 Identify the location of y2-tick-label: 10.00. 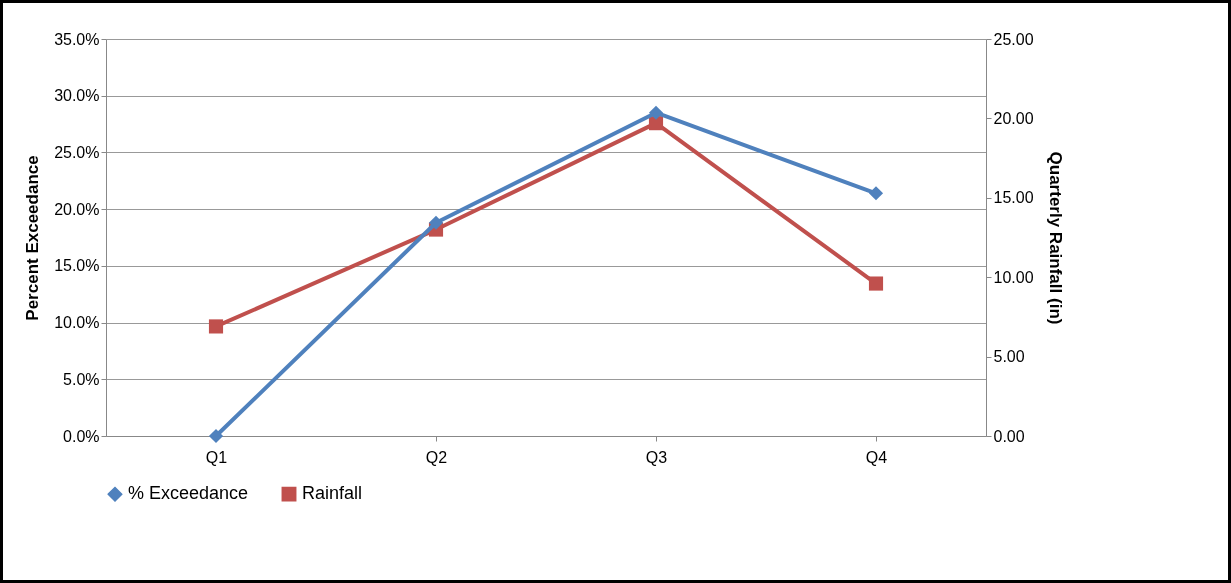
(1013, 277).